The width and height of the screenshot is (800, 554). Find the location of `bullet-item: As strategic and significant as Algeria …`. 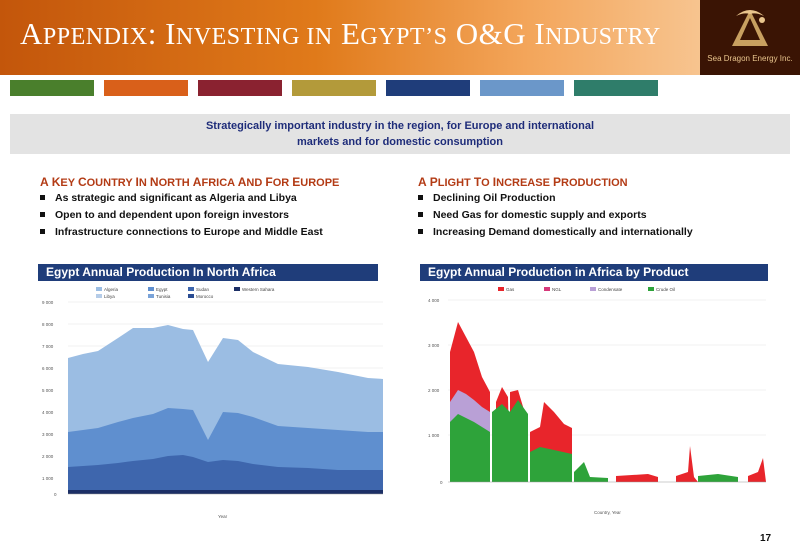

bullet-item: As strategic and significant as Algeria … is located at coordinates (168, 198).